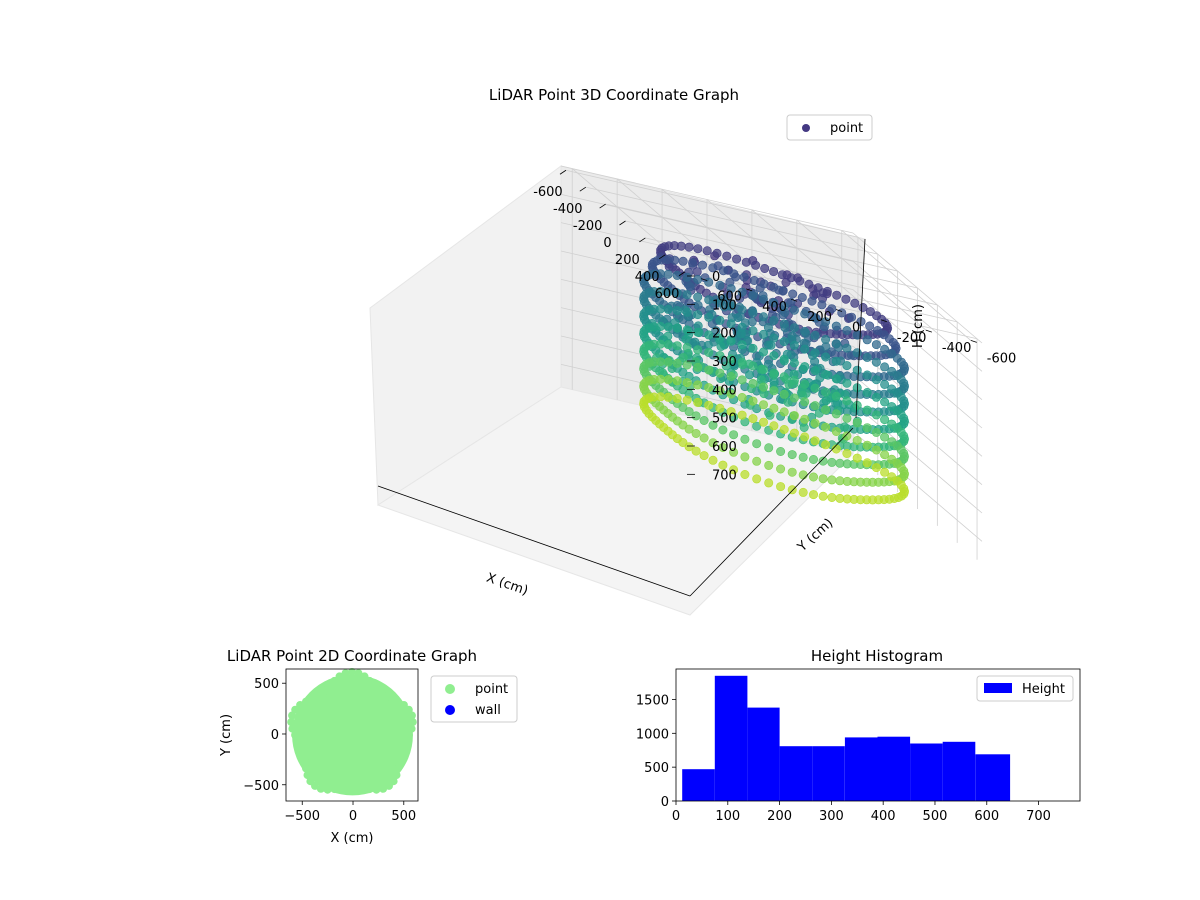  Describe the element at coordinates (724, 334) in the screenshot. I see `z-tick-label-3d: 200` at that location.